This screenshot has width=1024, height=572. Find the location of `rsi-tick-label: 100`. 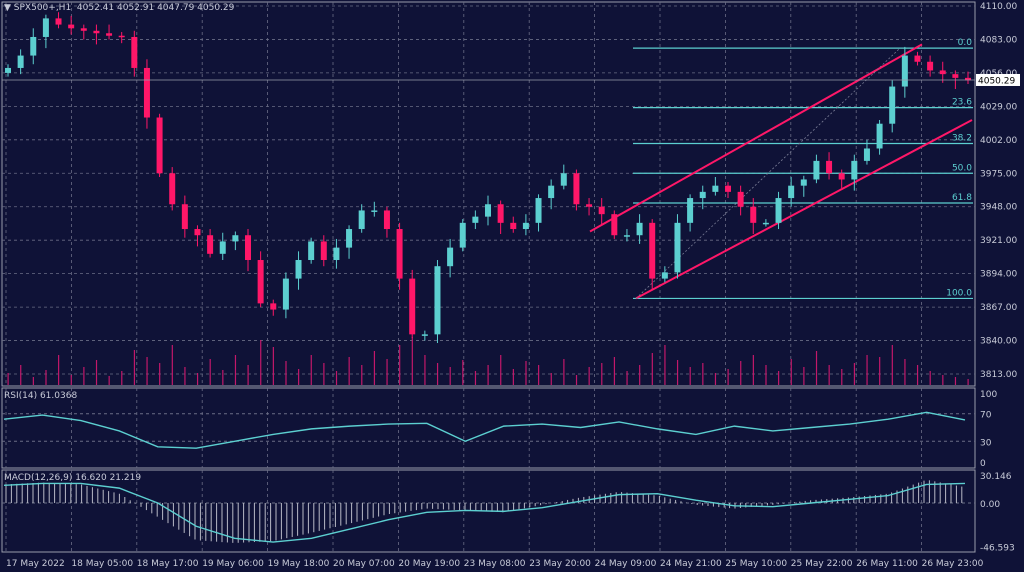

rsi-tick-label: 100 is located at coordinates (988, 395).